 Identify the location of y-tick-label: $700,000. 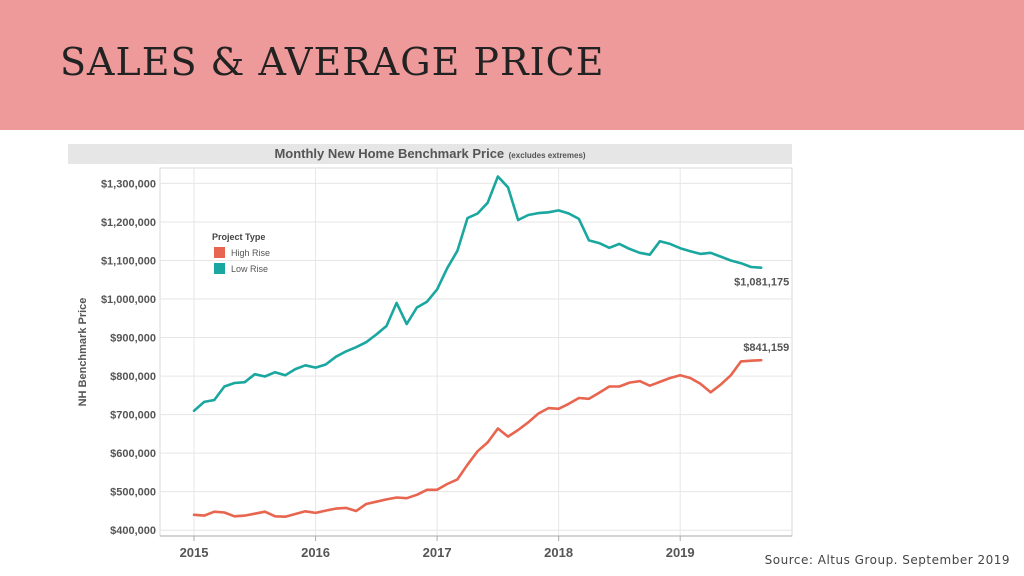
(133, 416).